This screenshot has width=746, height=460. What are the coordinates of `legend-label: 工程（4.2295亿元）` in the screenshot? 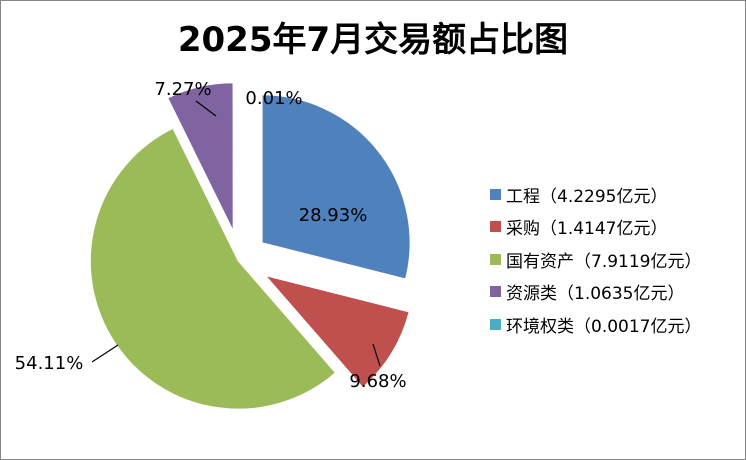 It's located at (587, 196).